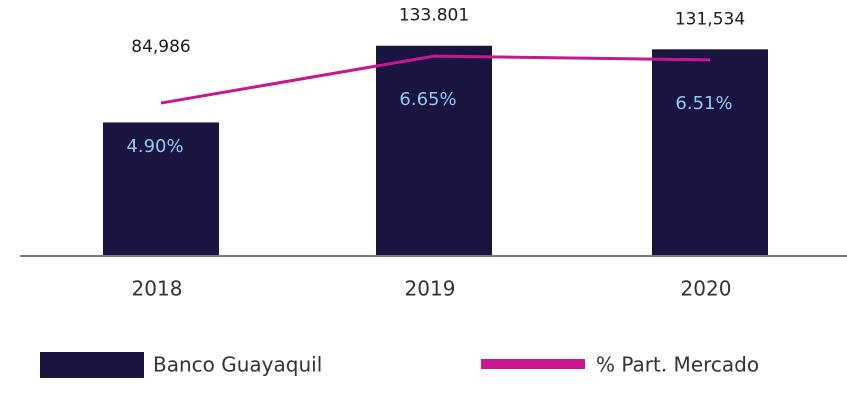 The width and height of the screenshot is (847, 408). Describe the element at coordinates (154, 146) in the screenshot. I see `line-value-label: 4.90%` at that location.